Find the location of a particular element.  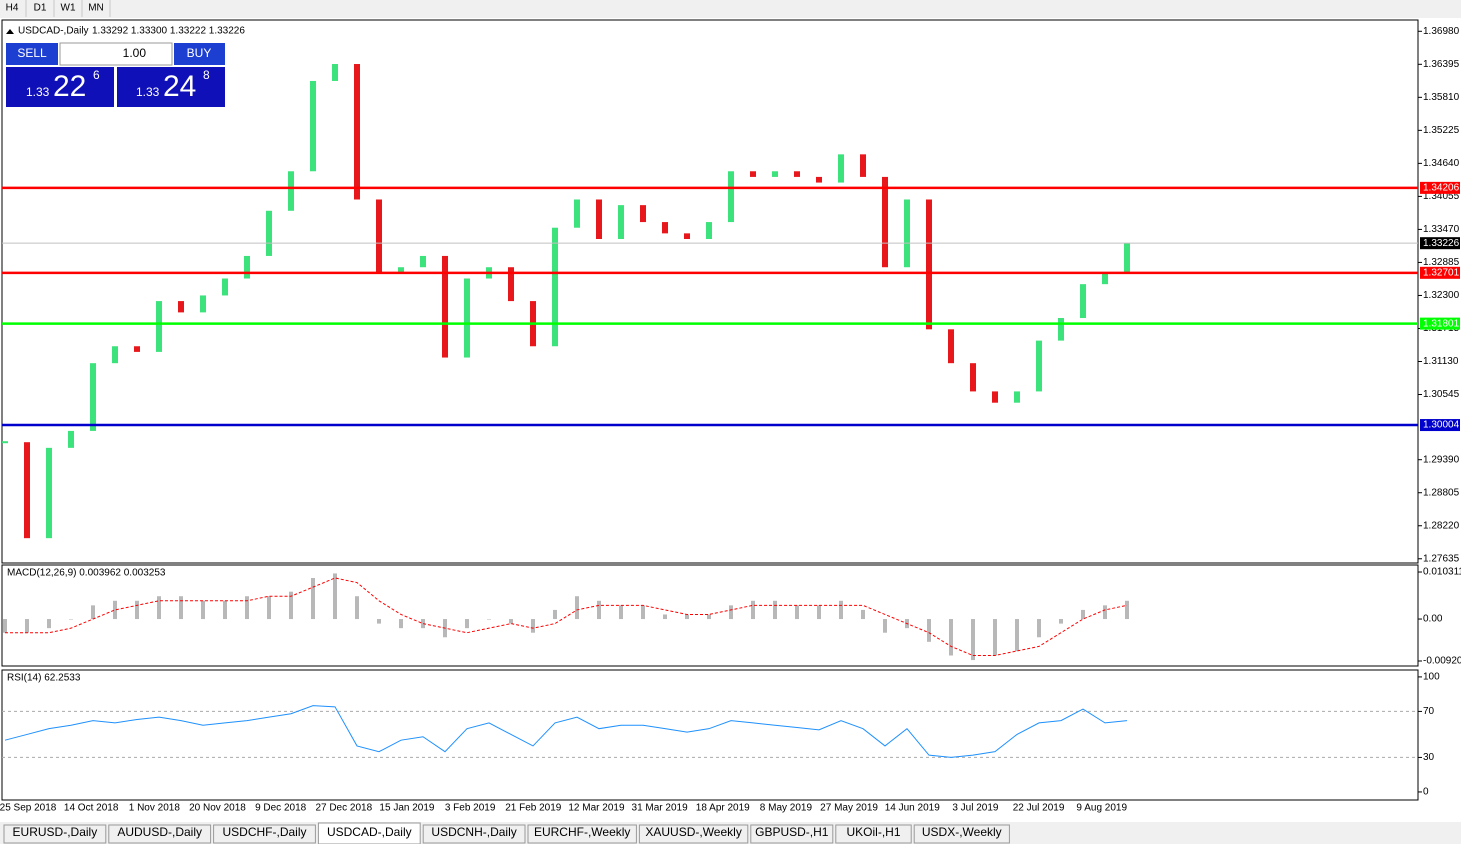

timeframe-button: H4 is located at coordinates (12, 8).